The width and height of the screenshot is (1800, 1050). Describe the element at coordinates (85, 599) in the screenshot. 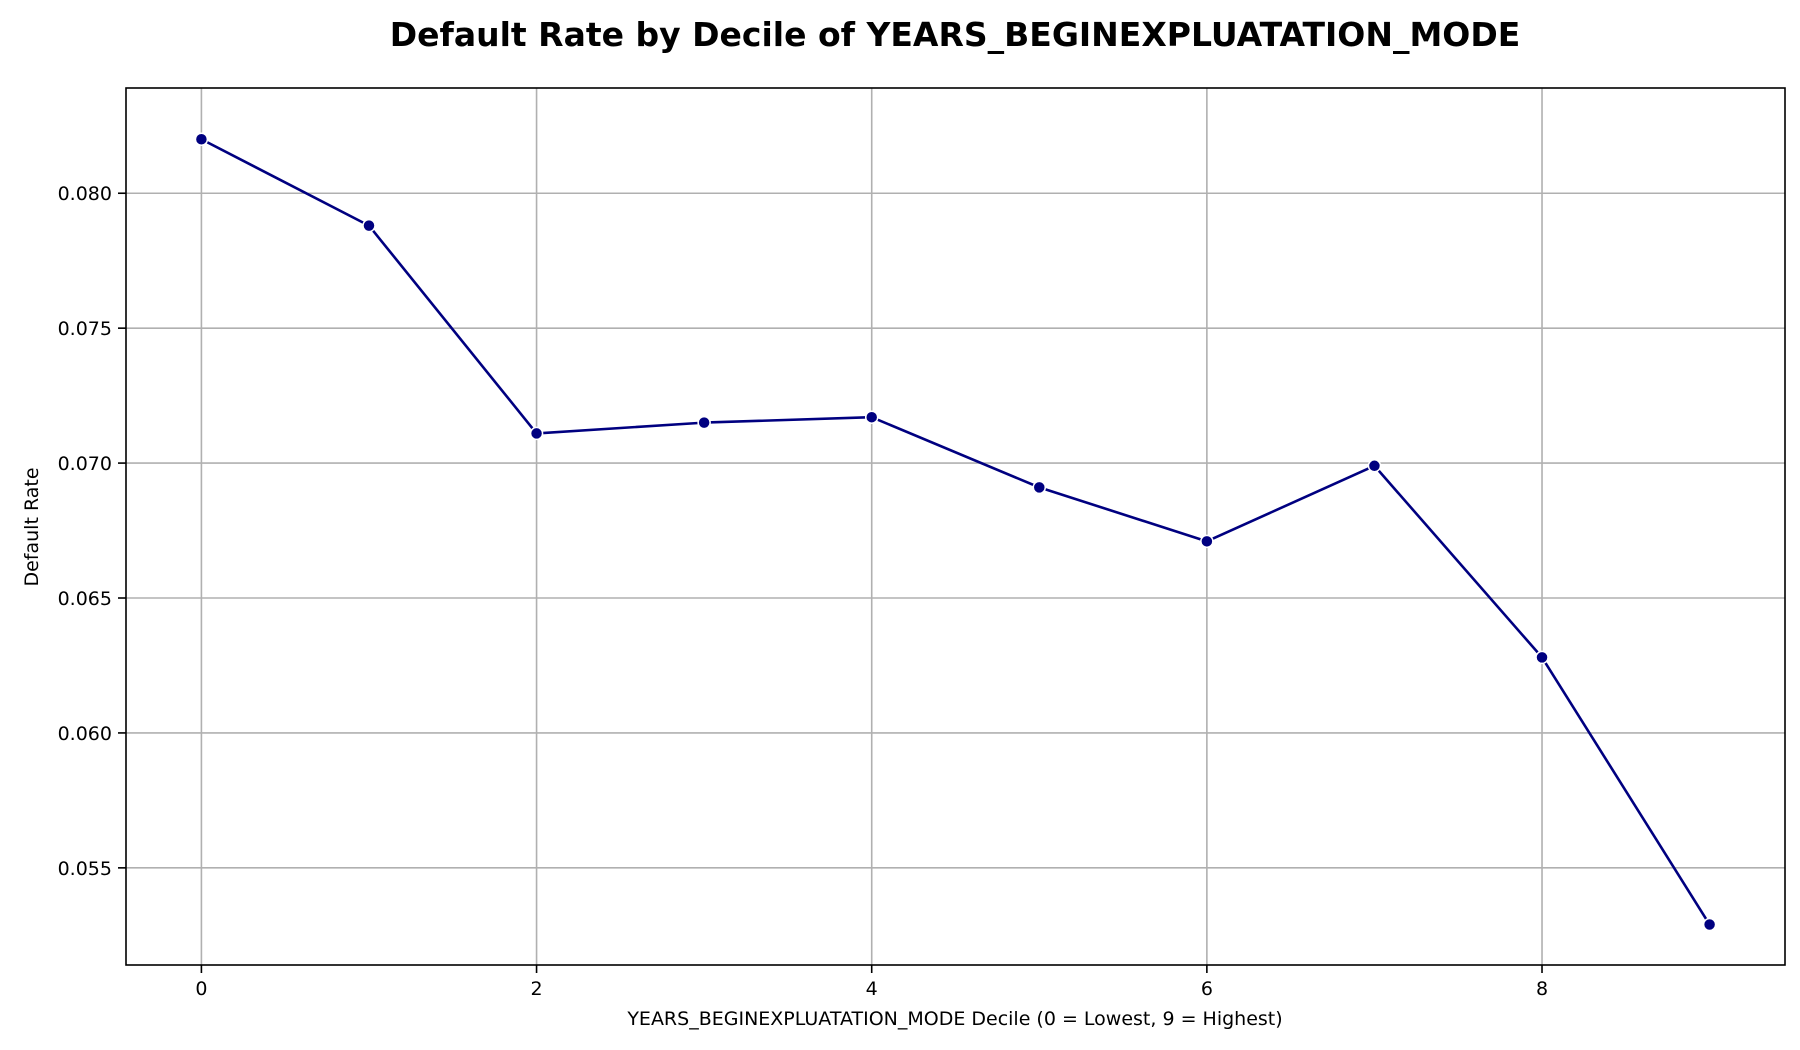

I see `y-tick-label: 0.065` at that location.